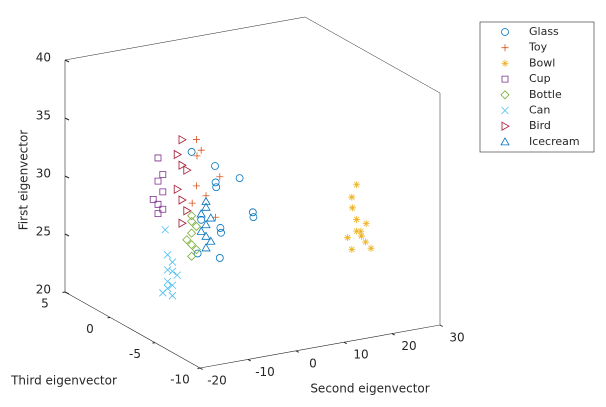 The height and width of the screenshot is (407, 606). Describe the element at coordinates (408, 346) in the screenshot. I see `x-tick-label: 20` at that location.